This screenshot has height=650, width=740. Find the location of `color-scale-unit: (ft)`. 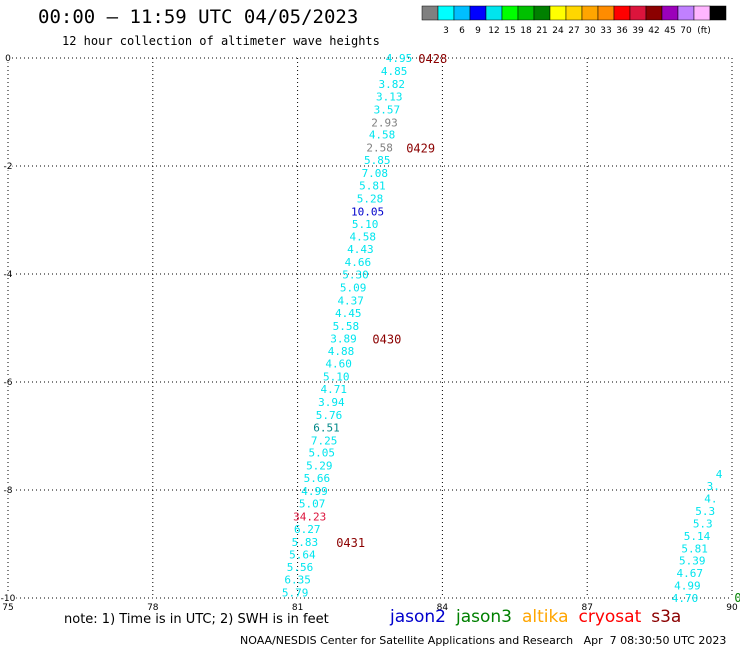

color-scale-unit: (ft) is located at coordinates (704, 31).